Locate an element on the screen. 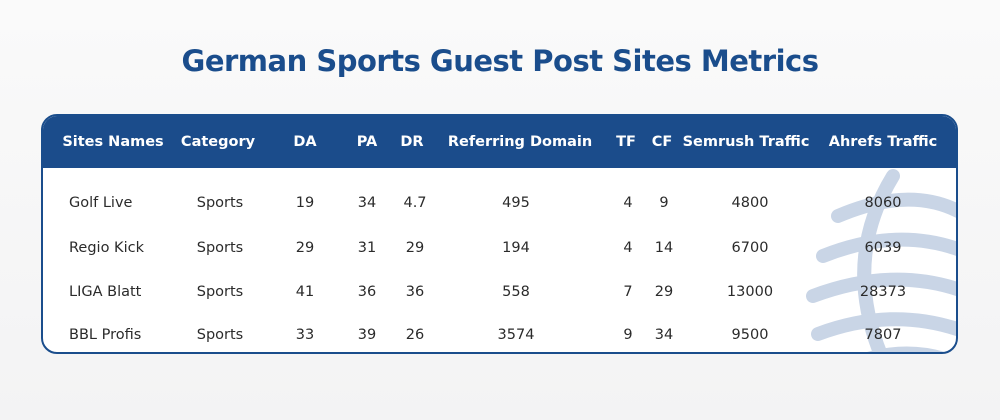 This screenshot has height=420, width=1000. cell-site-name: LIGA Blatt is located at coordinates (105, 292).